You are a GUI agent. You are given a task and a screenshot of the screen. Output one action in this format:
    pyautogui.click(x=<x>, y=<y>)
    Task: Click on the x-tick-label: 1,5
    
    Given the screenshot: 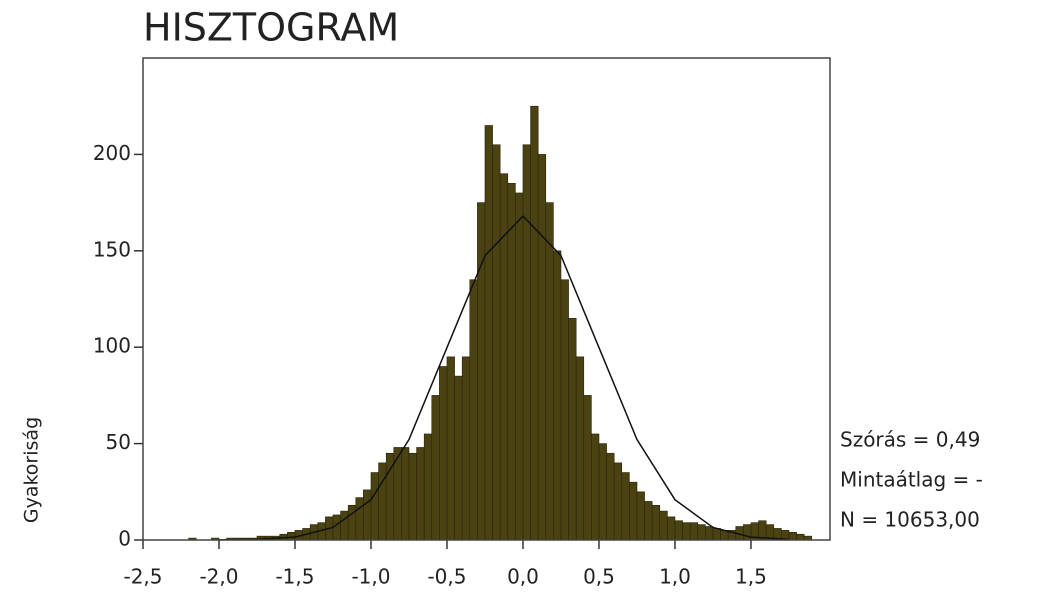 What is the action you would take?
    pyautogui.click(x=751, y=577)
    